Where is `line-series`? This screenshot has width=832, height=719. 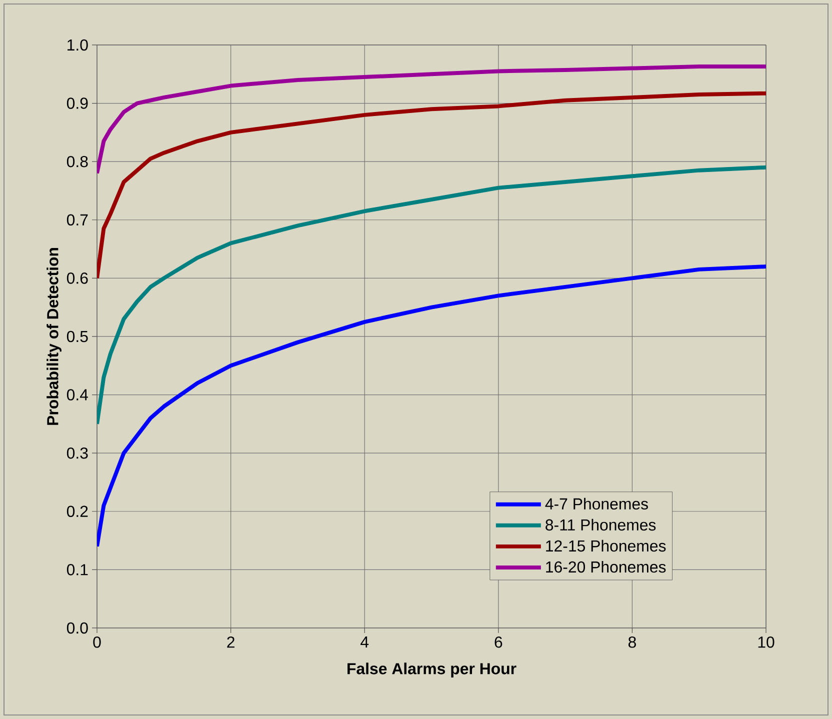
line-series is located at coordinates (431, 120).